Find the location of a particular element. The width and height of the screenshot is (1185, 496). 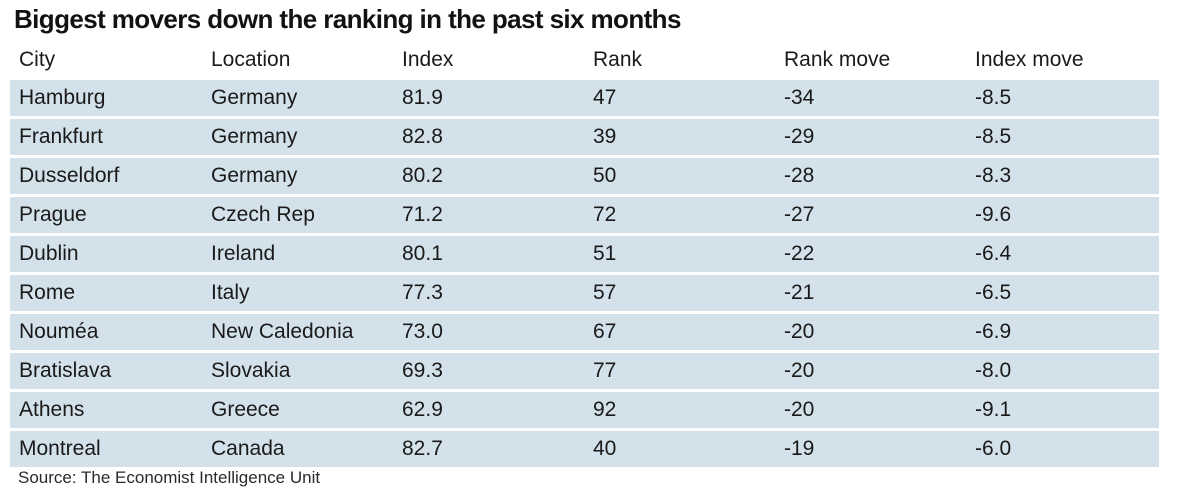

location-cell: Slovakia is located at coordinates (297, 371).